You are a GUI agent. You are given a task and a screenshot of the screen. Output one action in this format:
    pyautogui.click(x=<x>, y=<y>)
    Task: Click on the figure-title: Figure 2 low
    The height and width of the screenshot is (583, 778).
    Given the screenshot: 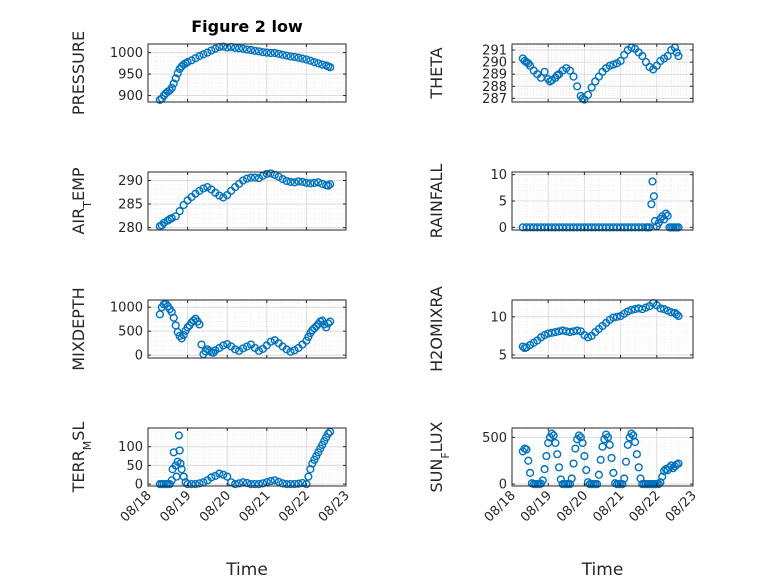 What is the action you would take?
    pyautogui.click(x=247, y=26)
    